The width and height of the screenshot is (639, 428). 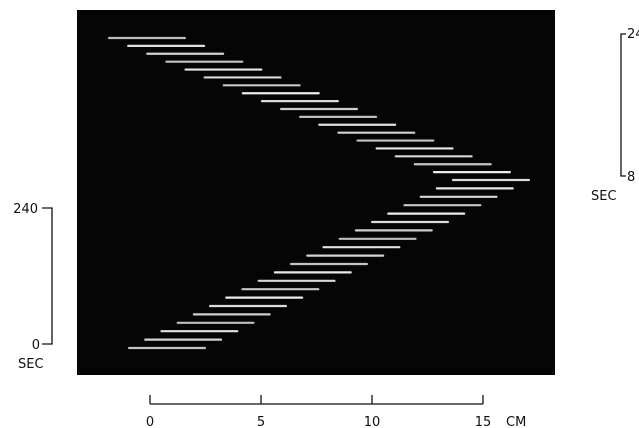 What do you see at coordinates (516, 421) in the screenshot?
I see `distance-scale-unit: CM` at bounding box center [516, 421].